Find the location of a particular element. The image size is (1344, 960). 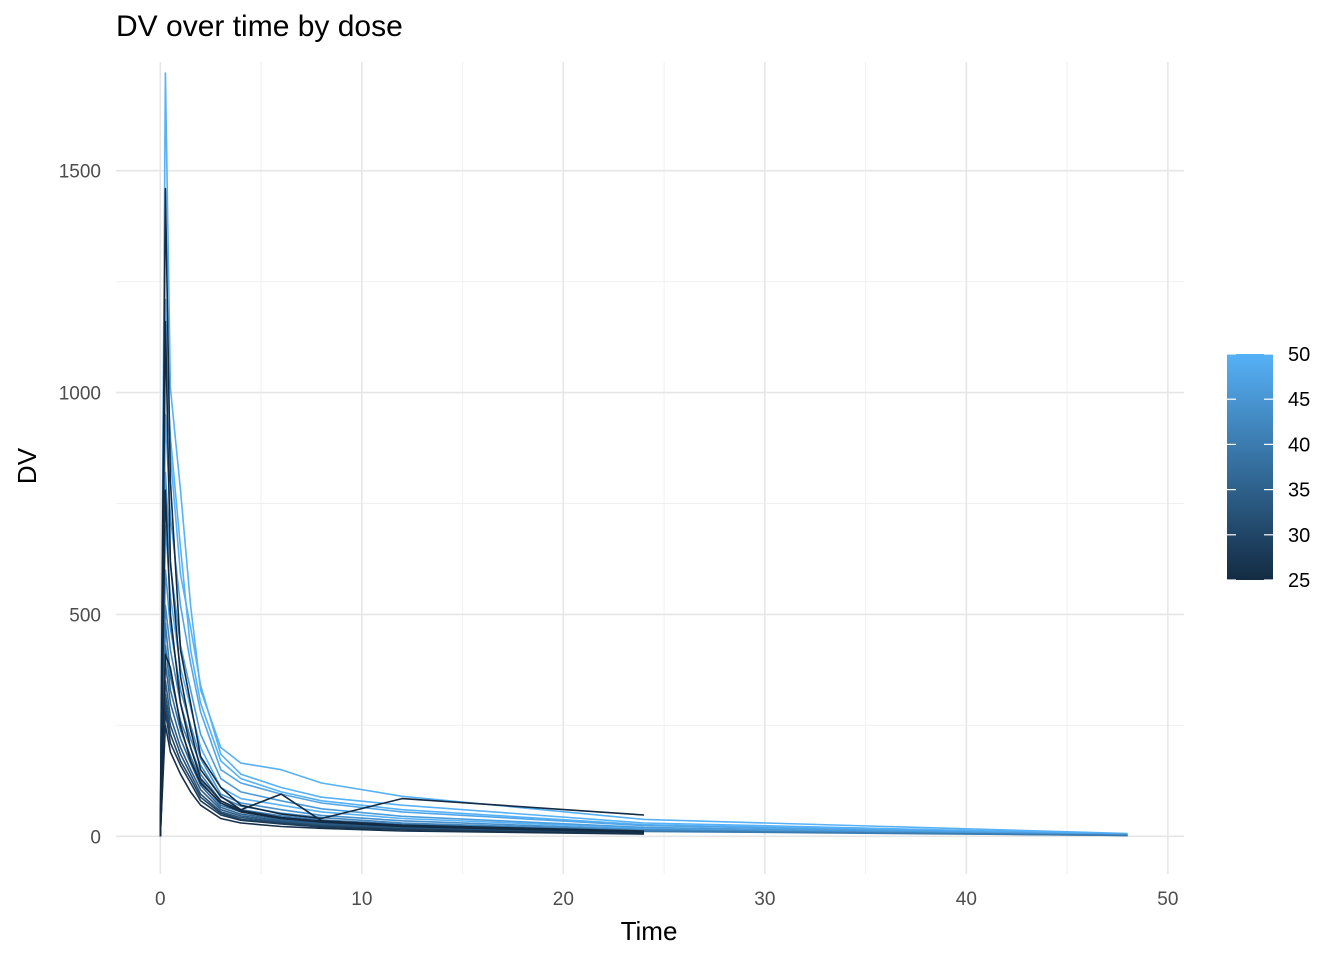

x-axis-label: Time is located at coordinates (649, 931).